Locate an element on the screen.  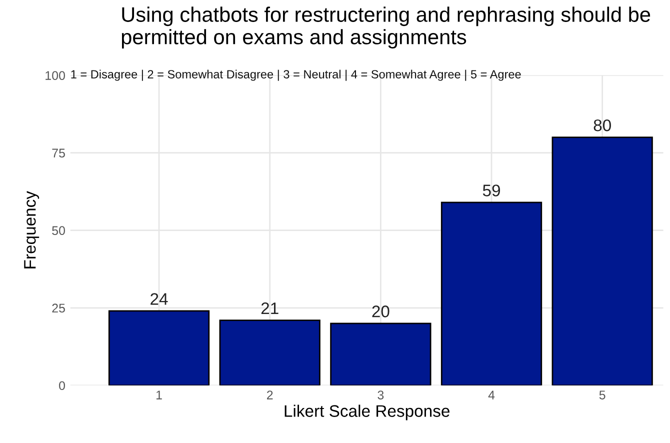
y-tick-label: 0 is located at coordinates (62, 385).